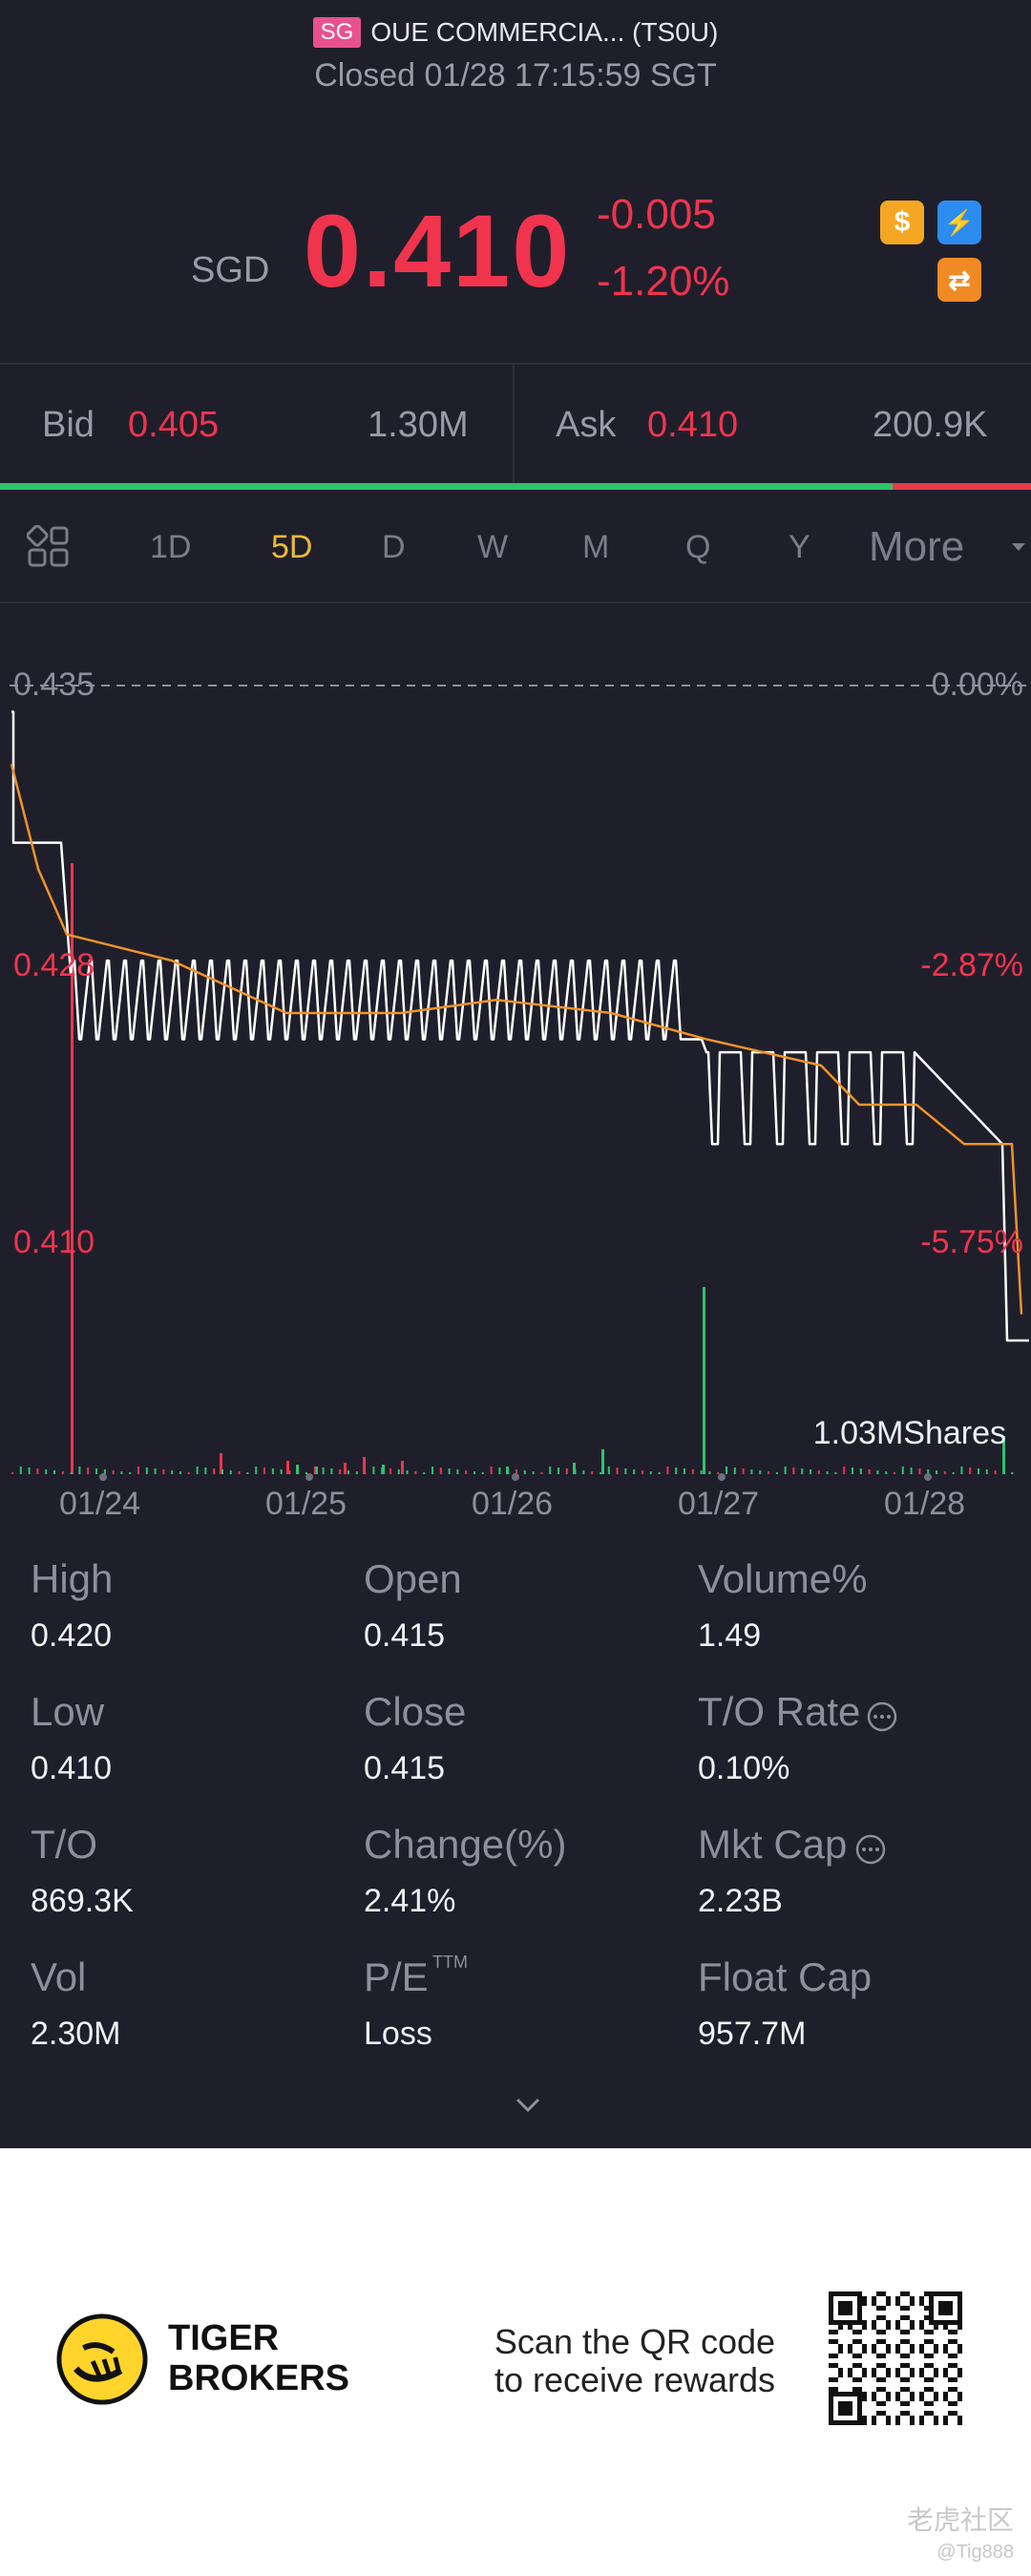 This screenshot has width=1031, height=2576. I want to click on scan-text-line2: to receive rewards, so click(635, 2379).